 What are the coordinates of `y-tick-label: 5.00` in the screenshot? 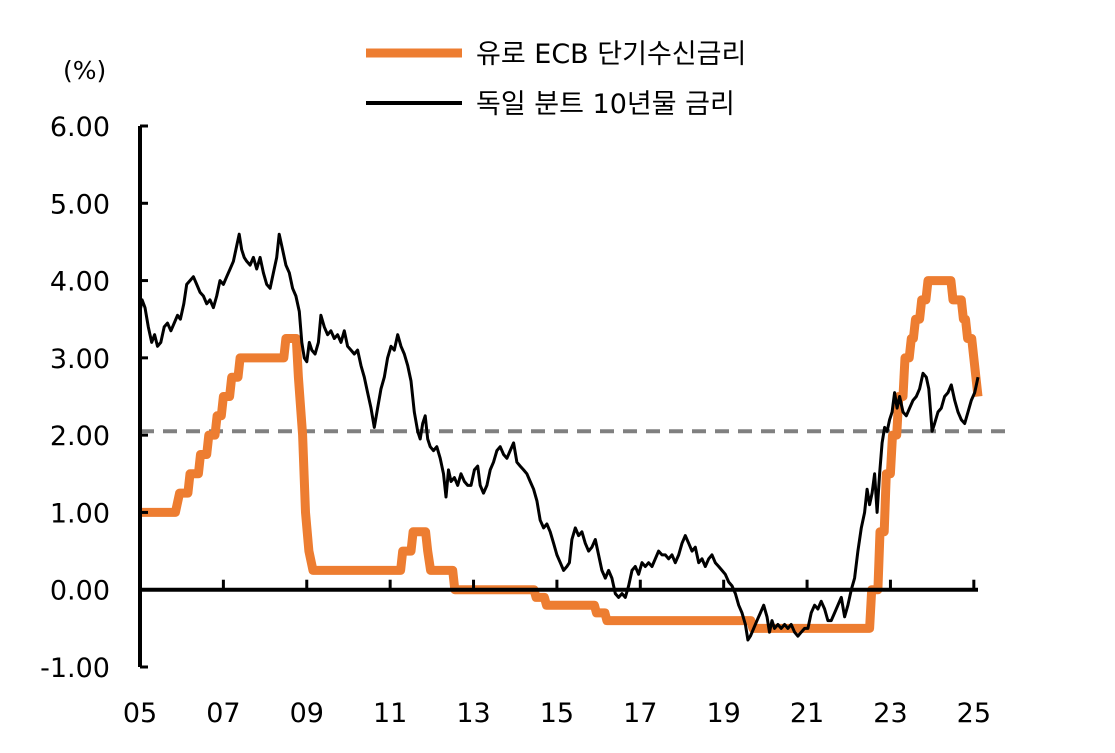 It's located at (80, 204).